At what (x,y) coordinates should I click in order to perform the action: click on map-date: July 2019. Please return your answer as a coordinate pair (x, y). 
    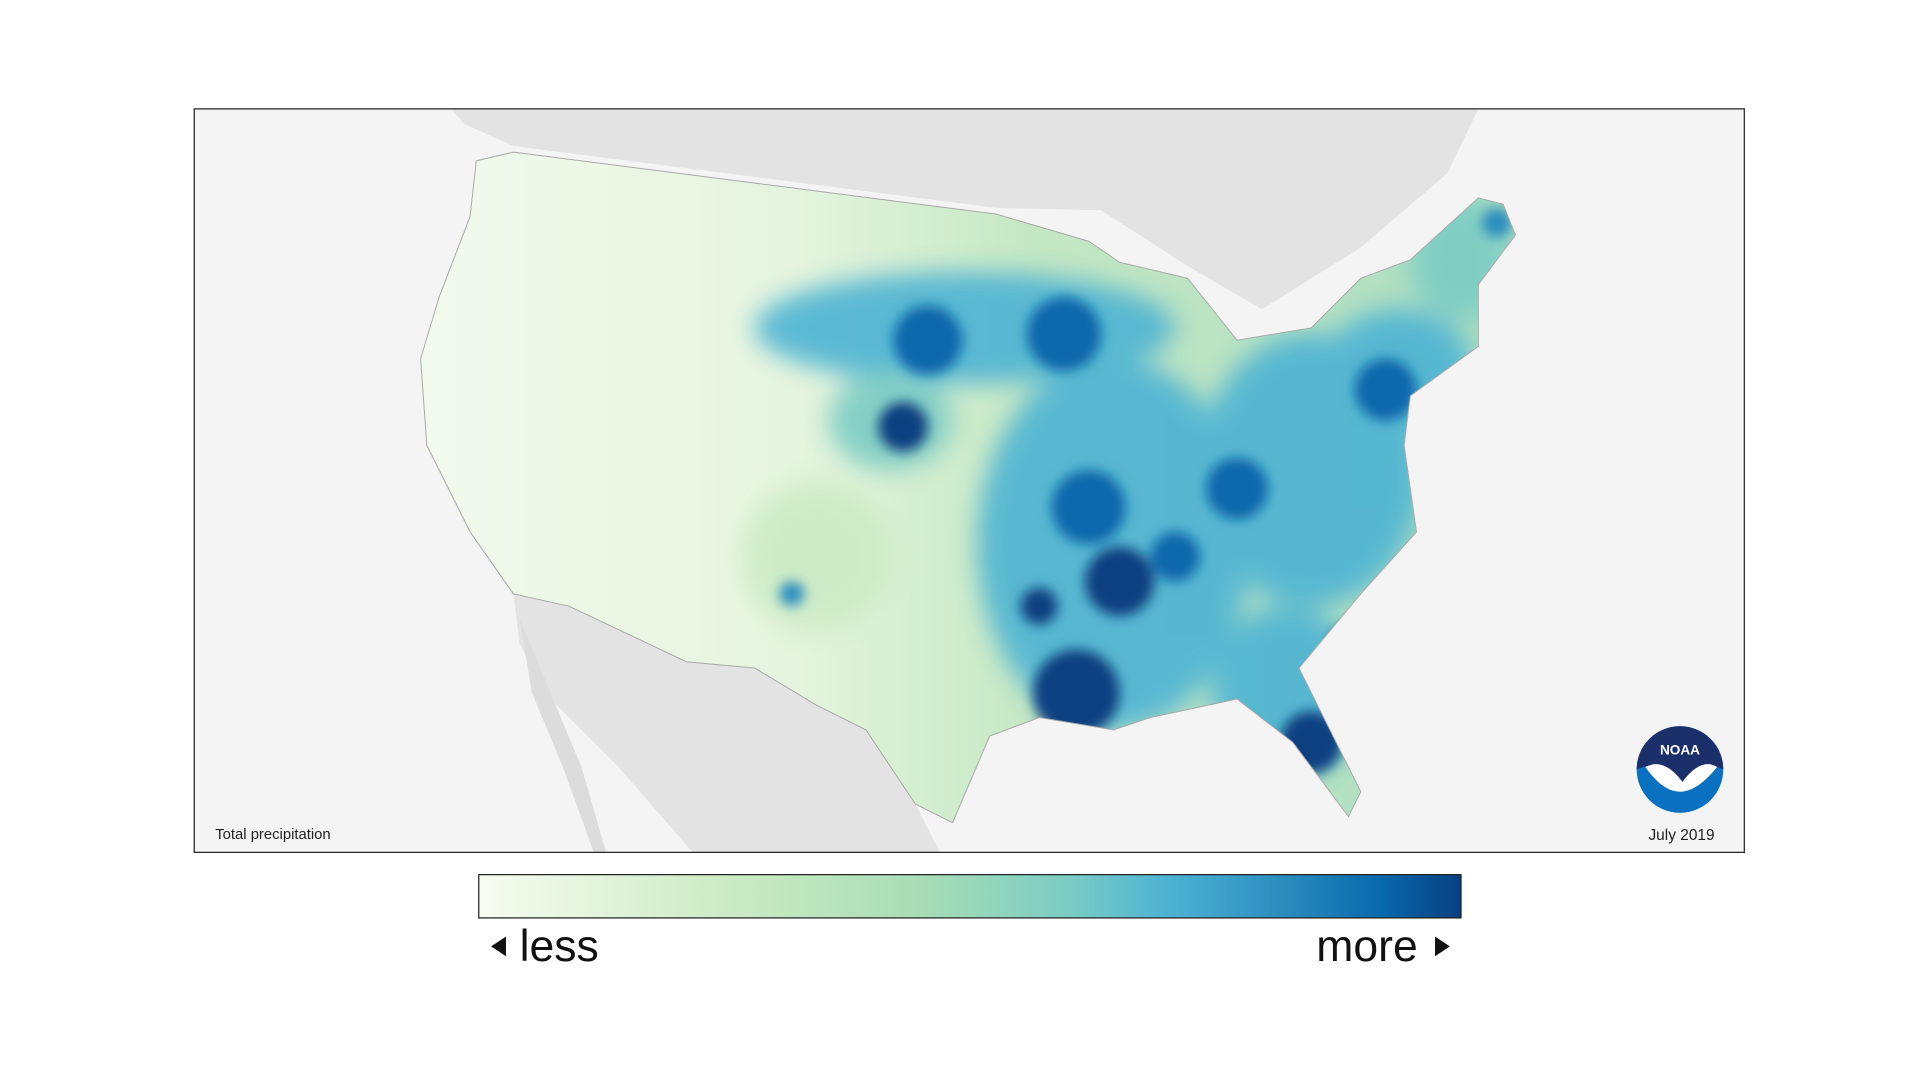
    Looking at the image, I should click on (1681, 835).